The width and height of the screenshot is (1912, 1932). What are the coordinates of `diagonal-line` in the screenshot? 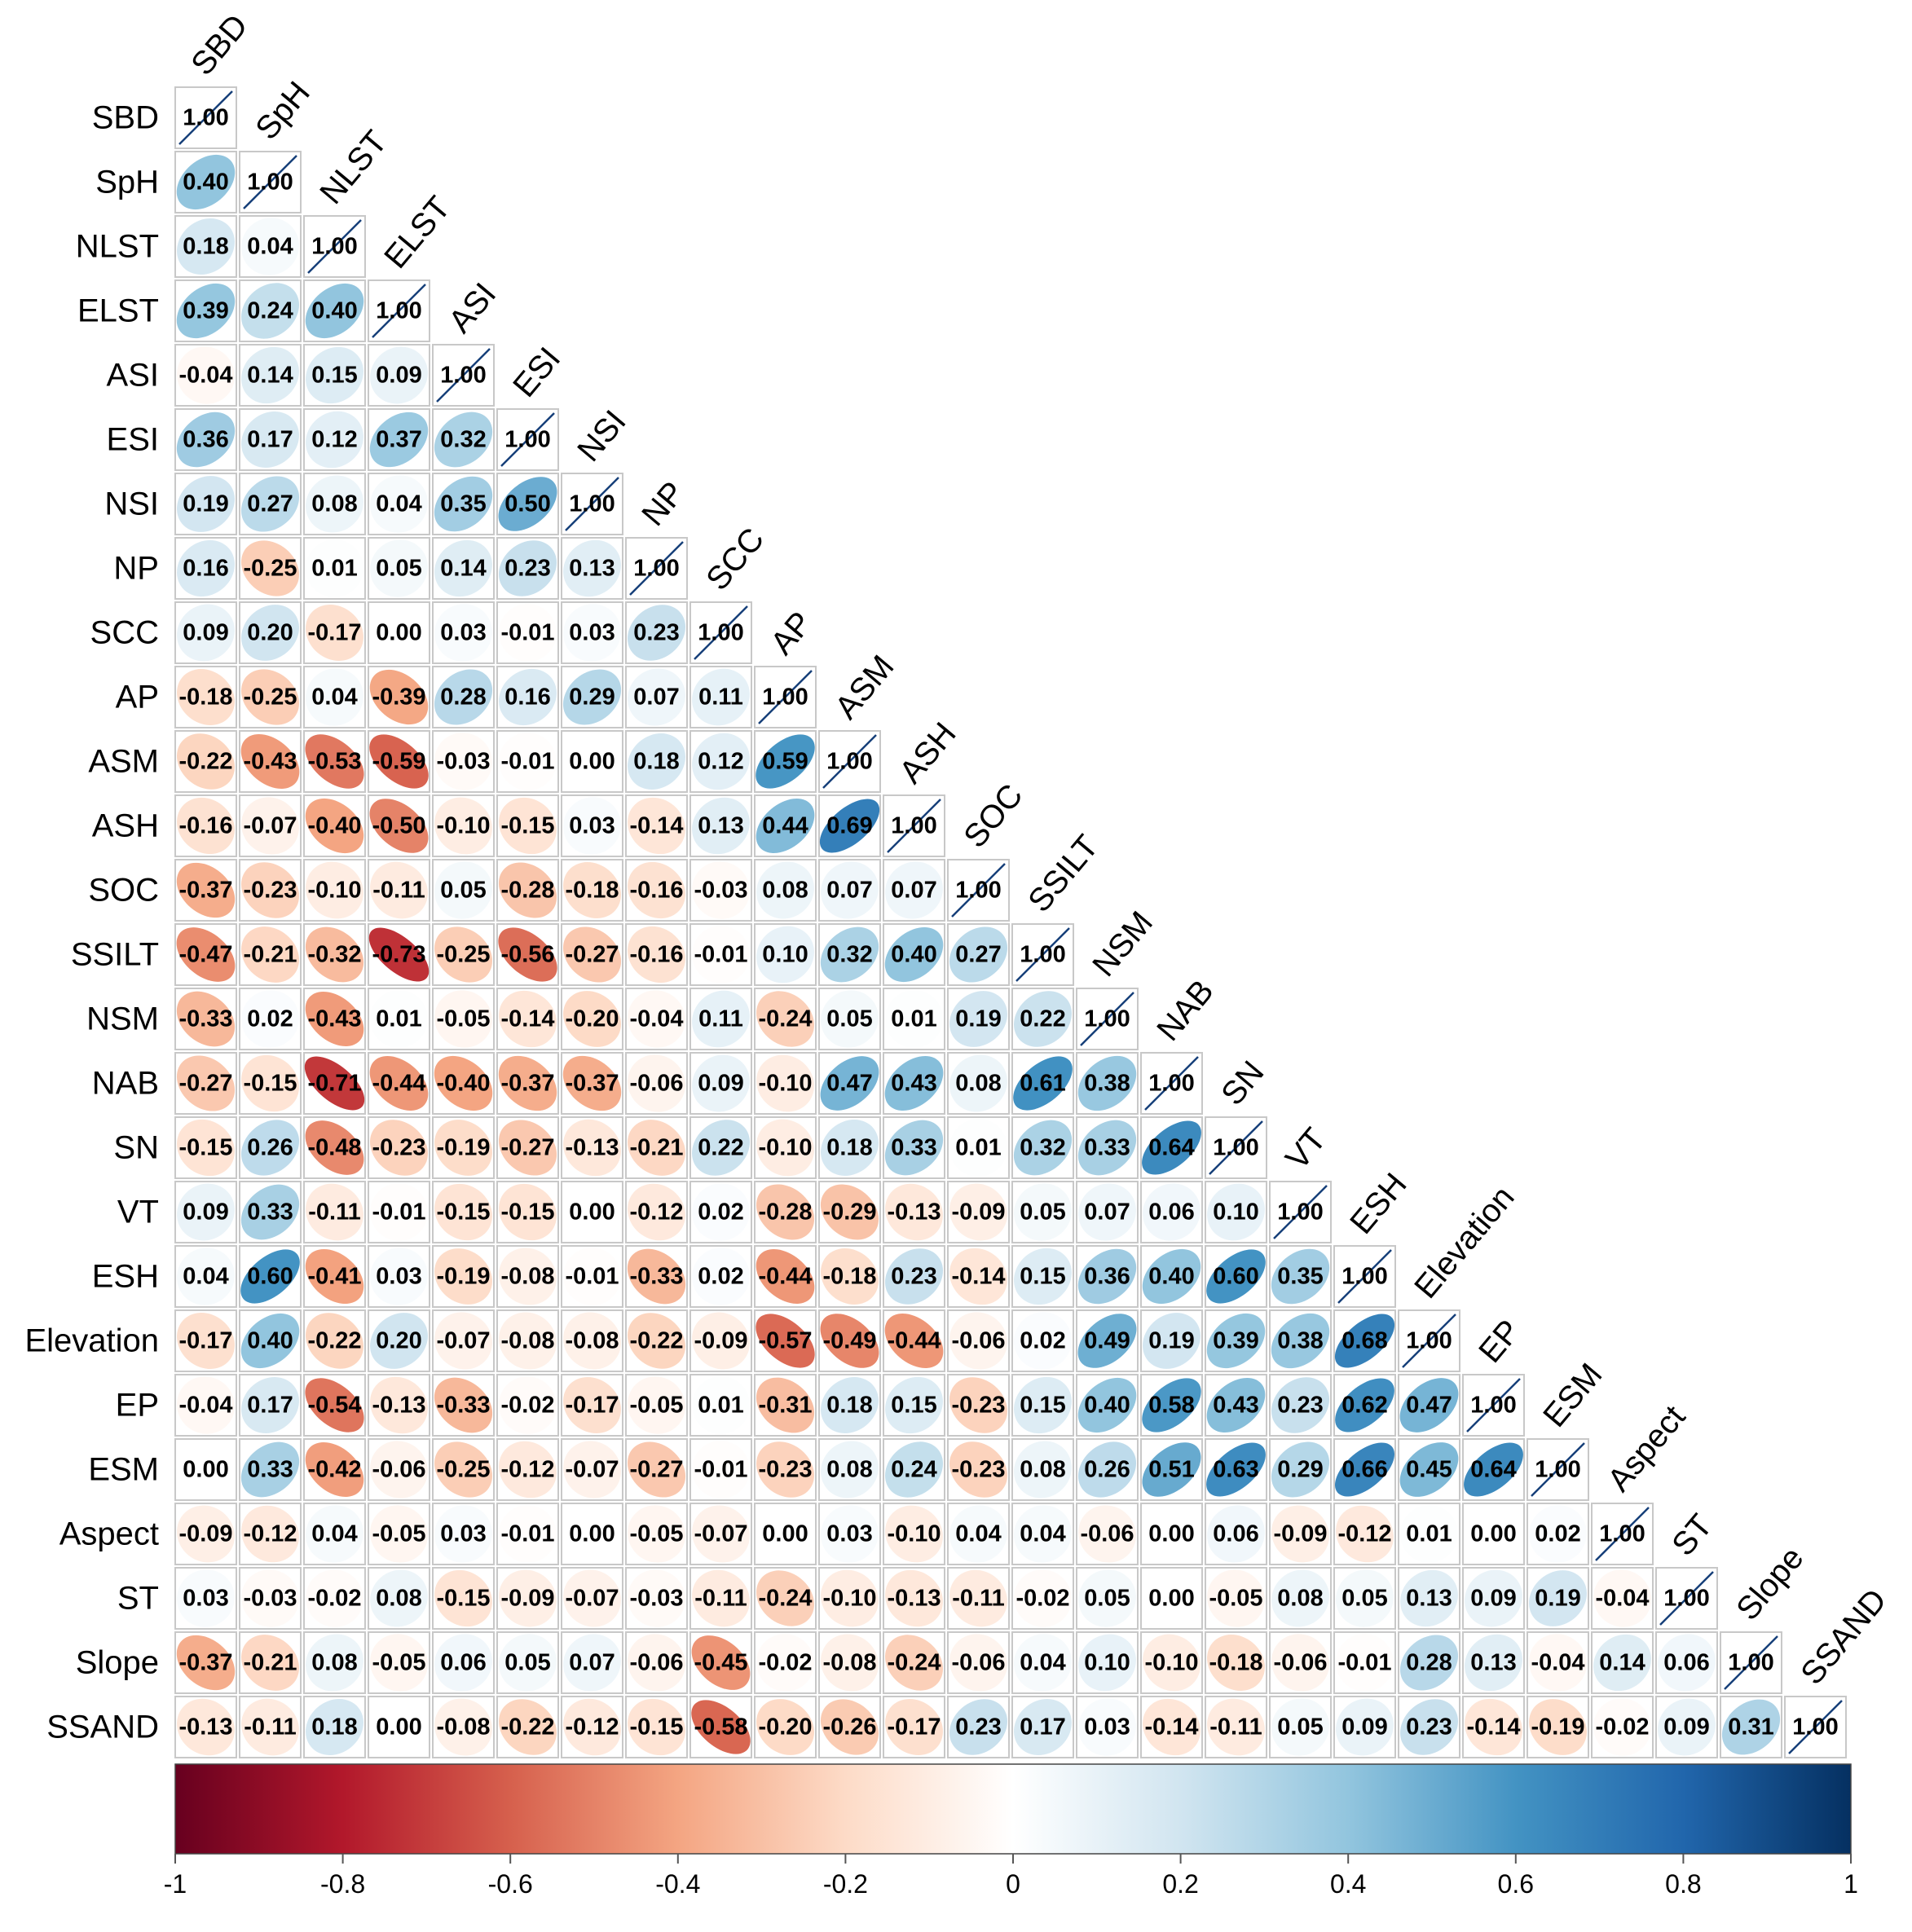 It's located at (978, 890).